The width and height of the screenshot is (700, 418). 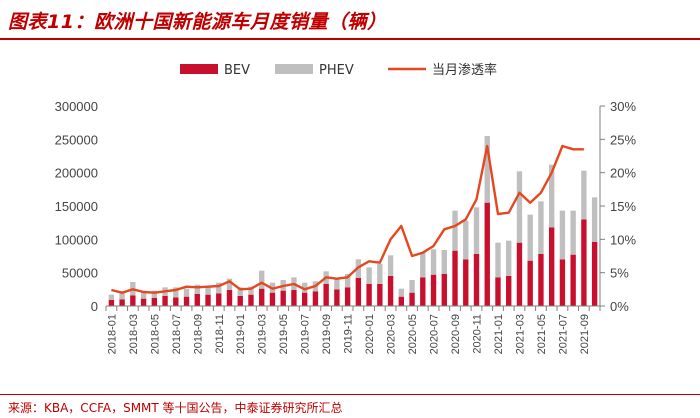 I want to click on y-right-tick-label: 20%, so click(x=623, y=173).